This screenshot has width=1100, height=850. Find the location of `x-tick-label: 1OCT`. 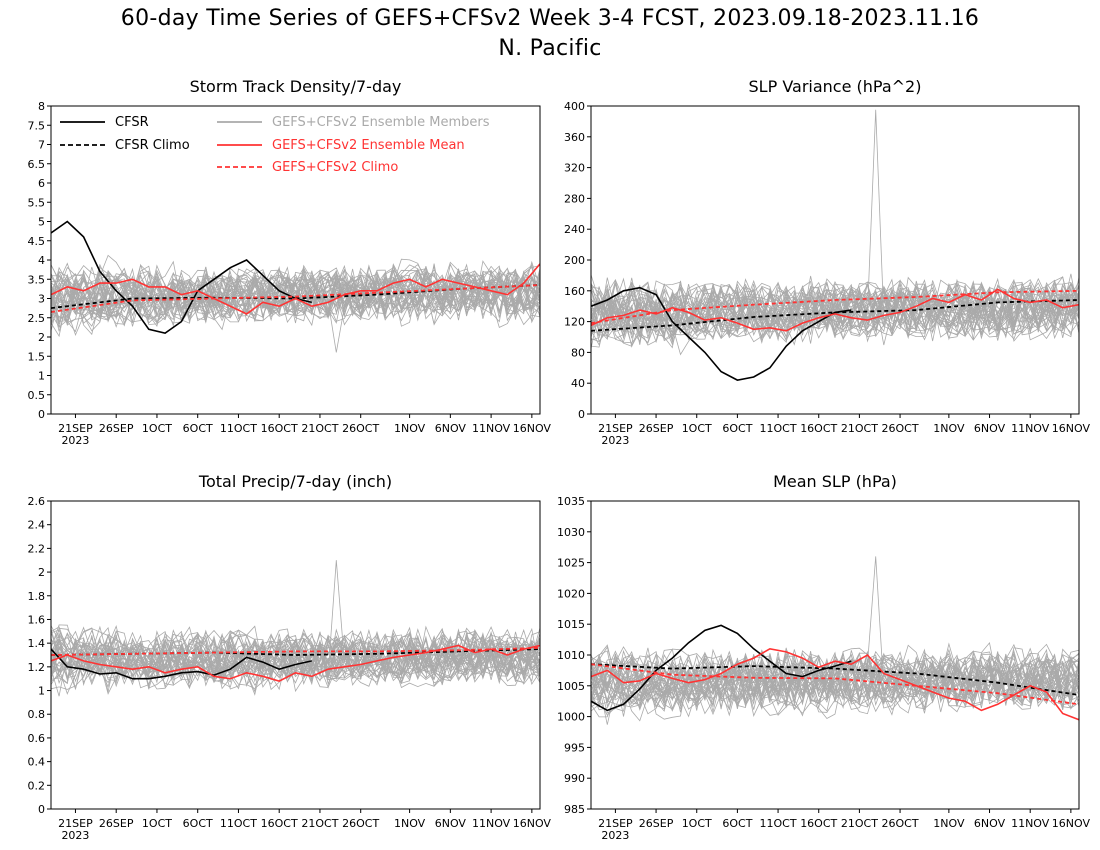

x-tick-label: 1OCT is located at coordinates (157, 823).